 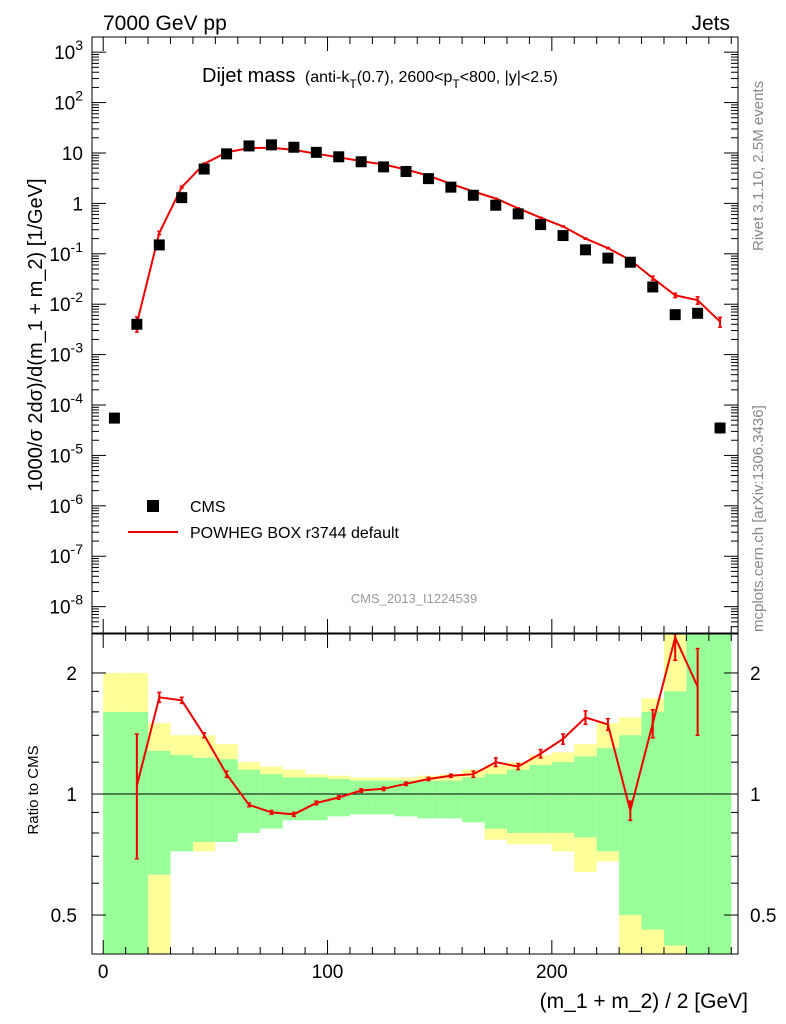 What do you see at coordinates (77, 398) in the screenshot?
I see `main-y-tick-exponent: -4` at bounding box center [77, 398].